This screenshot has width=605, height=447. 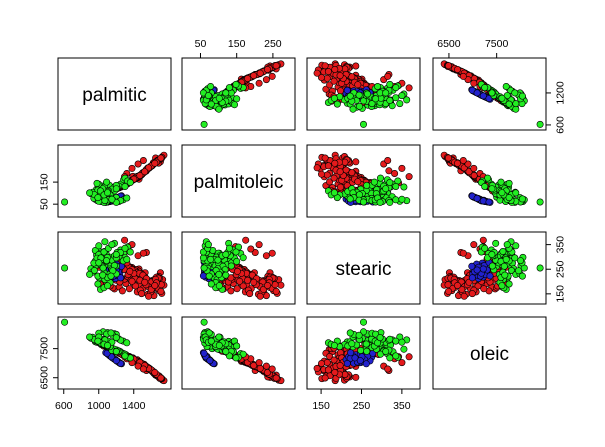 What do you see at coordinates (238, 181) in the screenshot?
I see `panel-frame-palmitoleic-palmitoleic` at bounding box center [238, 181].